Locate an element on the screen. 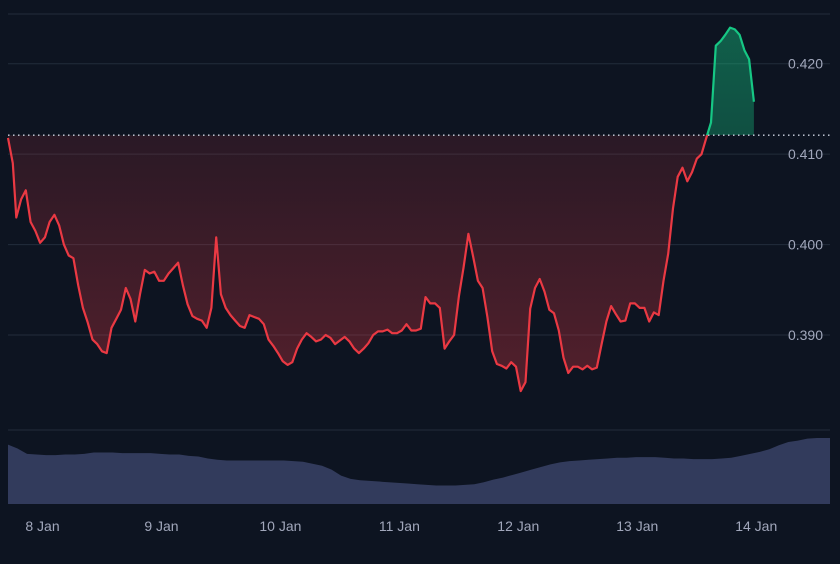 The height and width of the screenshot is (564, 840). x-tick-label: 11 Jan is located at coordinates (399, 526).